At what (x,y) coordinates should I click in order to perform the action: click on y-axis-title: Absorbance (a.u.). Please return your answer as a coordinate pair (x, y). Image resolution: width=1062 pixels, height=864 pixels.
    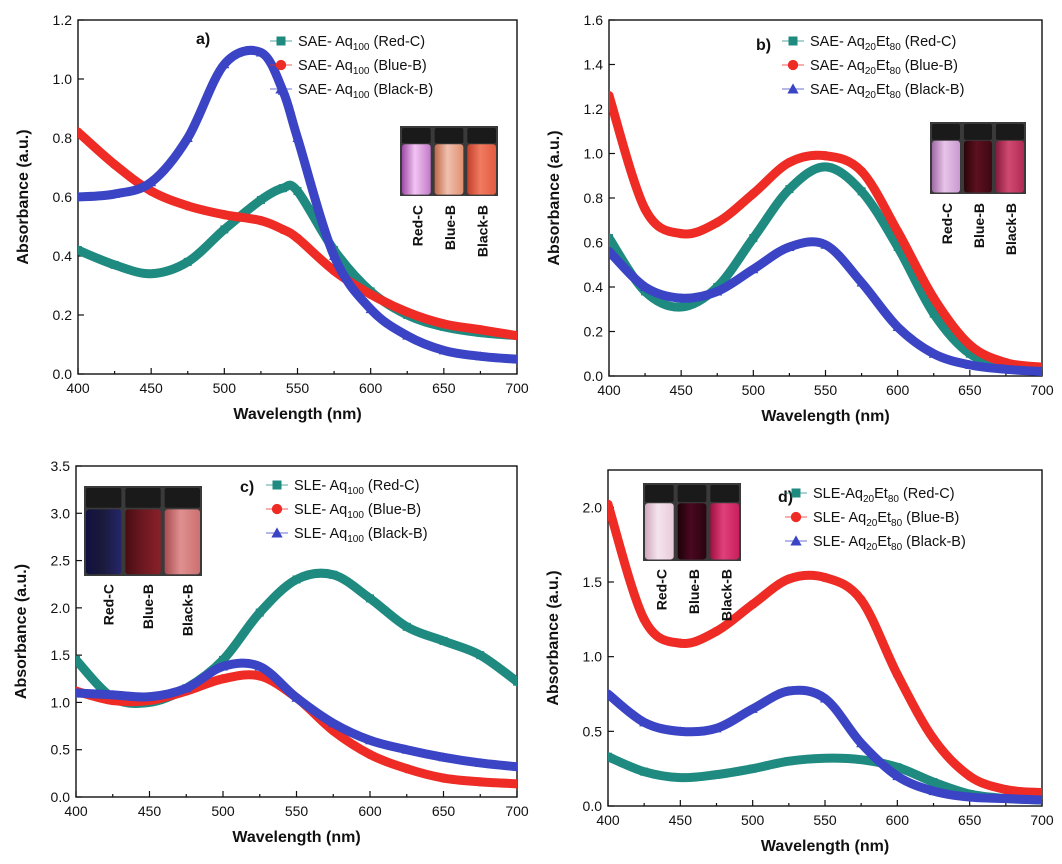
    Looking at the image, I should click on (553, 637).